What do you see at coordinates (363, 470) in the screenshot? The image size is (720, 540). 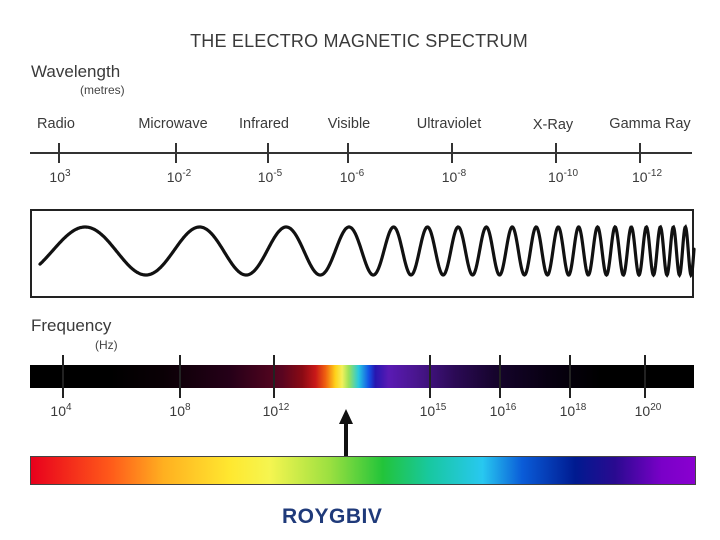 I see `visible-light-spectrum` at bounding box center [363, 470].